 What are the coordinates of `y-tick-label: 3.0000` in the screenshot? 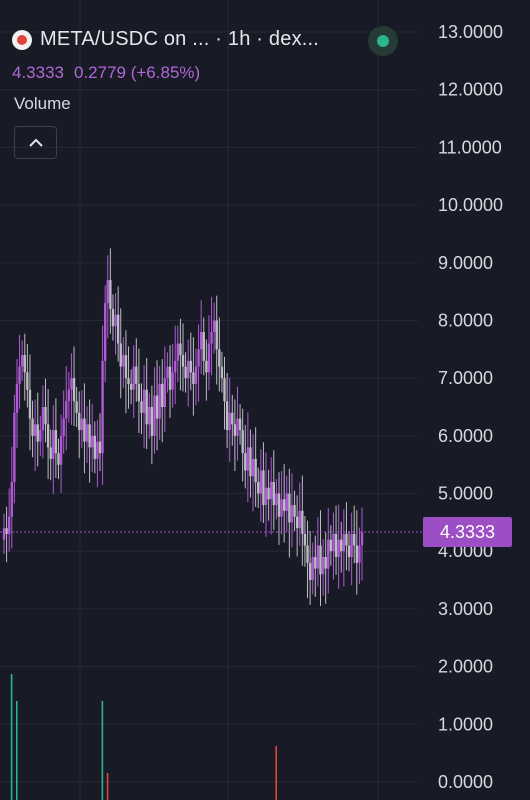 It's located at (465, 609).